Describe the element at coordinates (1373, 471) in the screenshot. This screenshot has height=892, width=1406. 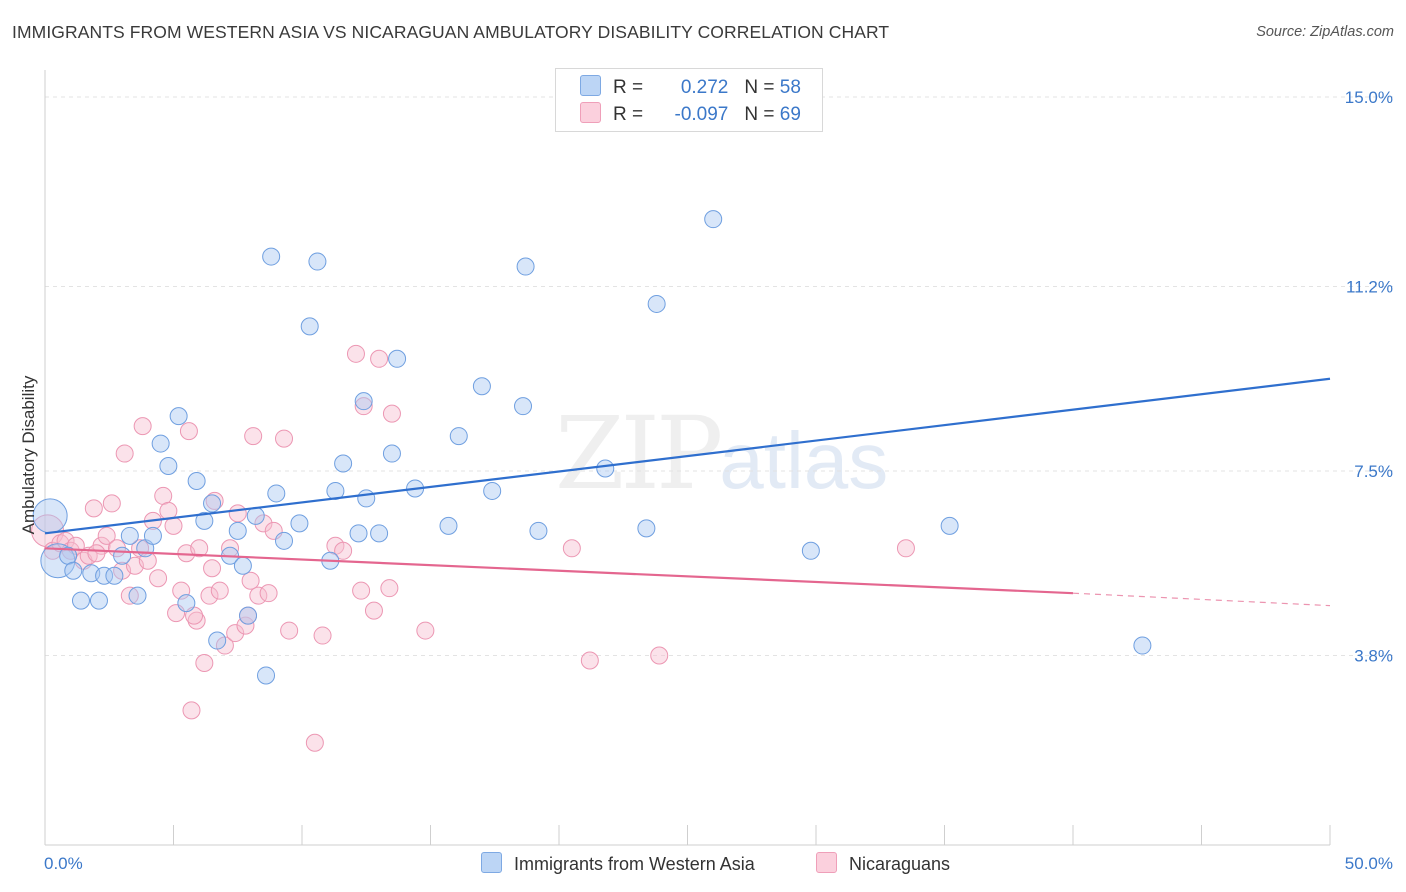
I see `y-tick-label: 7.5%` at that location.